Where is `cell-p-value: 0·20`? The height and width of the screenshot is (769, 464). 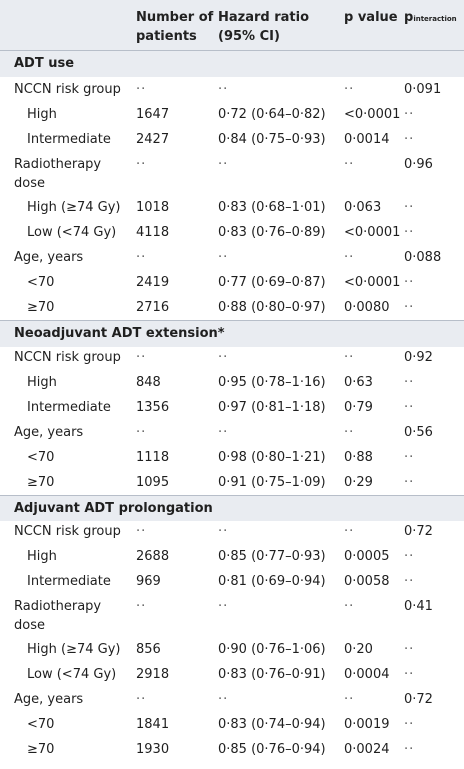
cell-p-value: 0·20 is located at coordinates (358, 649).